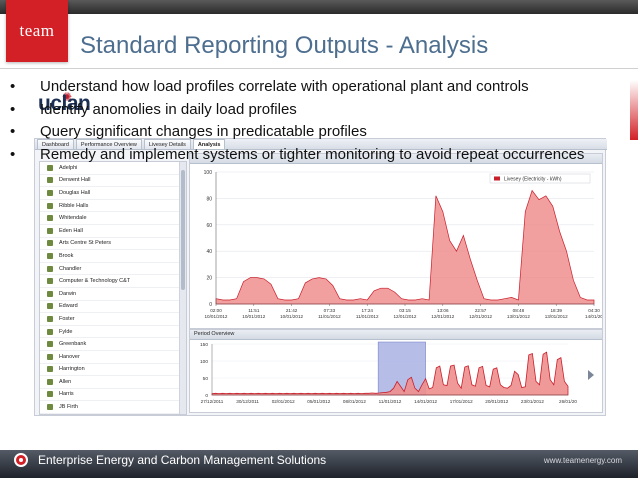 Image resolution: width=638 pixels, height=478 pixels. What do you see at coordinates (73, 344) in the screenshot?
I see `site-name: Greenbank` at bounding box center [73, 344].